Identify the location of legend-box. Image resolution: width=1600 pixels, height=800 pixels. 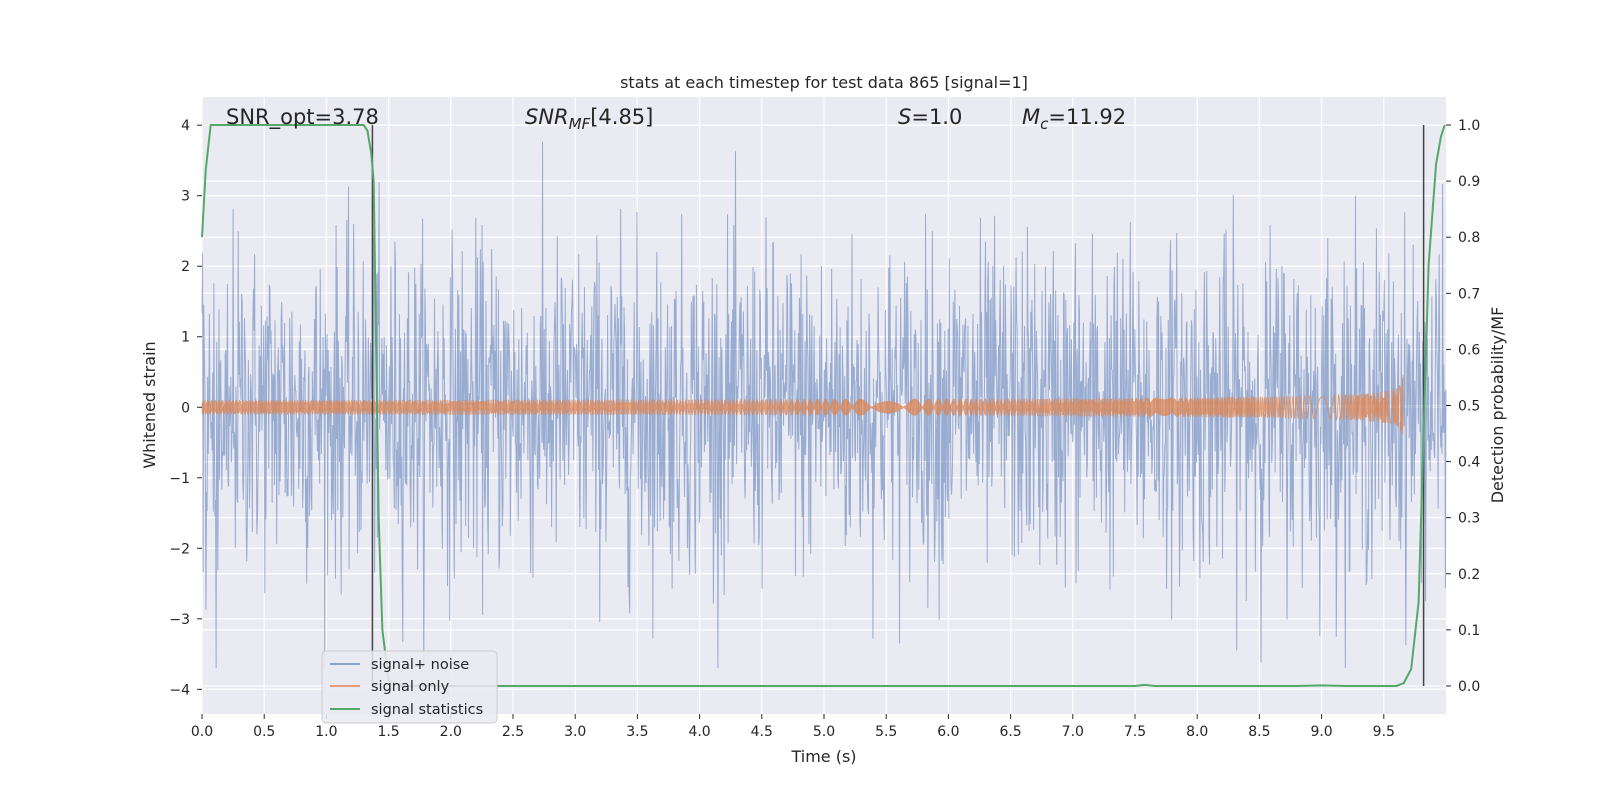
(409, 687).